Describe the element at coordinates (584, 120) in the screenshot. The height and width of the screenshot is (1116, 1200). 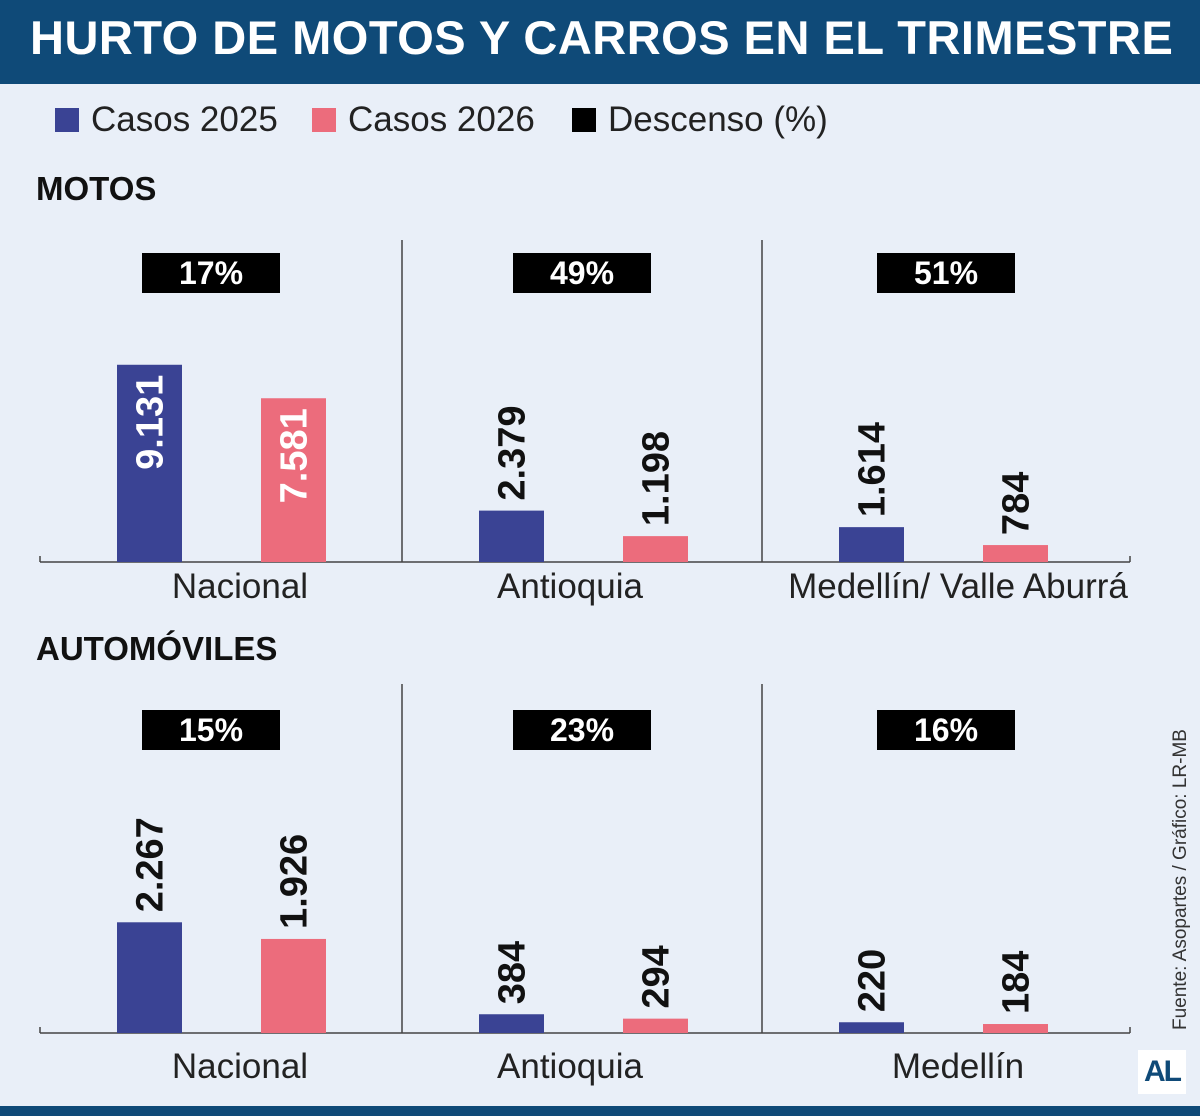
I see `legend-swatch-descenso` at that location.